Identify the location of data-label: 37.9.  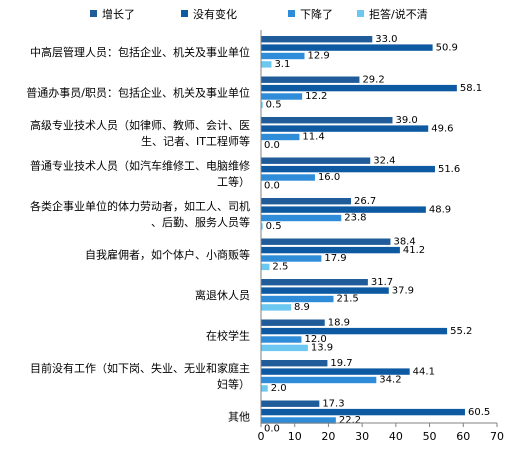
(403, 290).